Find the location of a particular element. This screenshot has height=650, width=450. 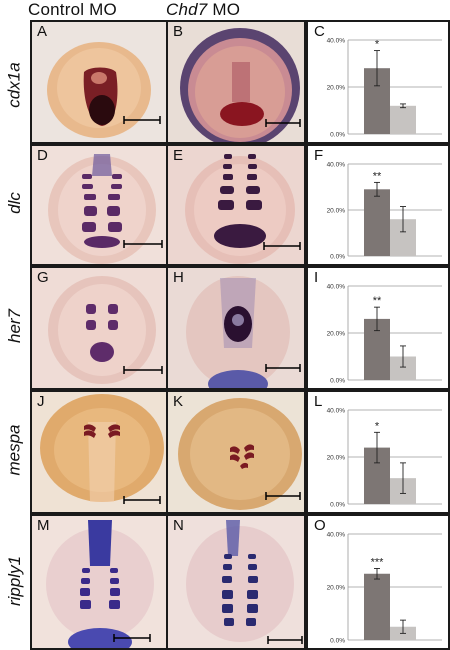

gene-label-ripply1: ripply1 is located at coordinates (14, 581).